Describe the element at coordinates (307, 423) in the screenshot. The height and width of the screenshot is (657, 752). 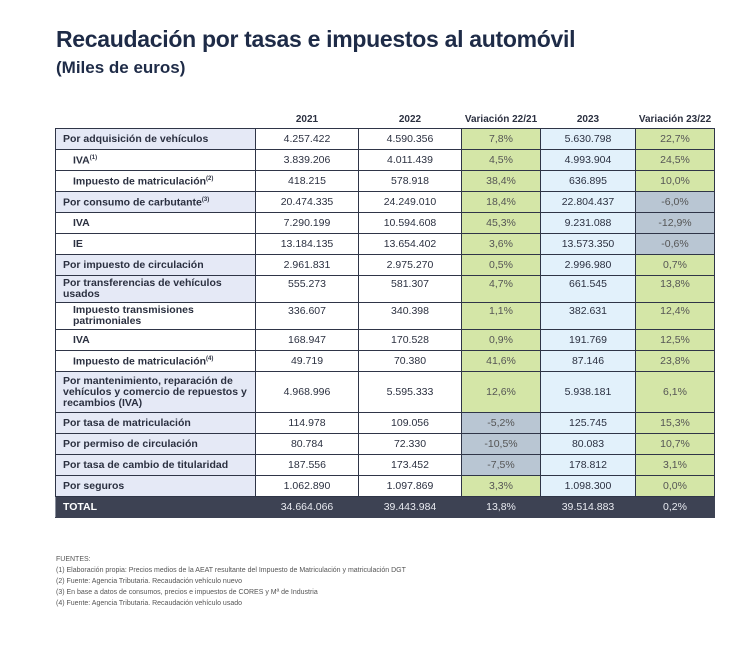
I see `value-2021: 114.978` at that location.